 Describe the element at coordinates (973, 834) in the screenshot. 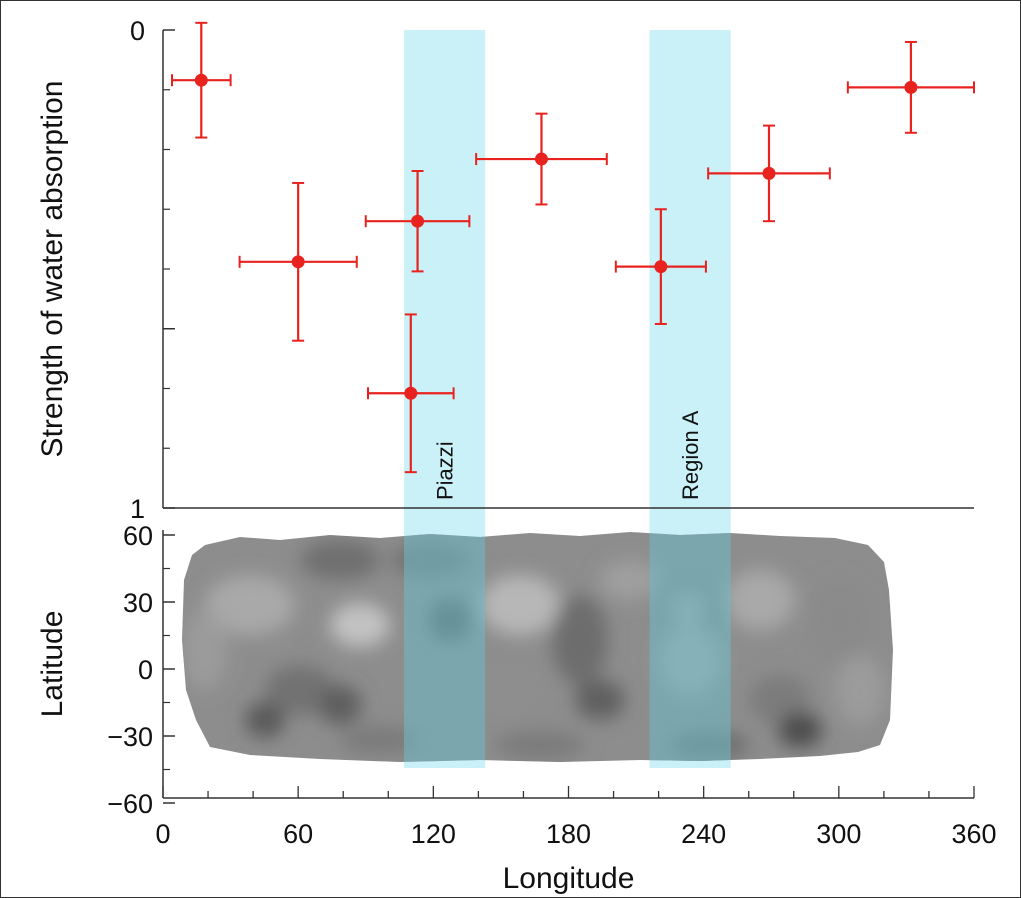

I see `lon-tick-label-6: 360` at that location.